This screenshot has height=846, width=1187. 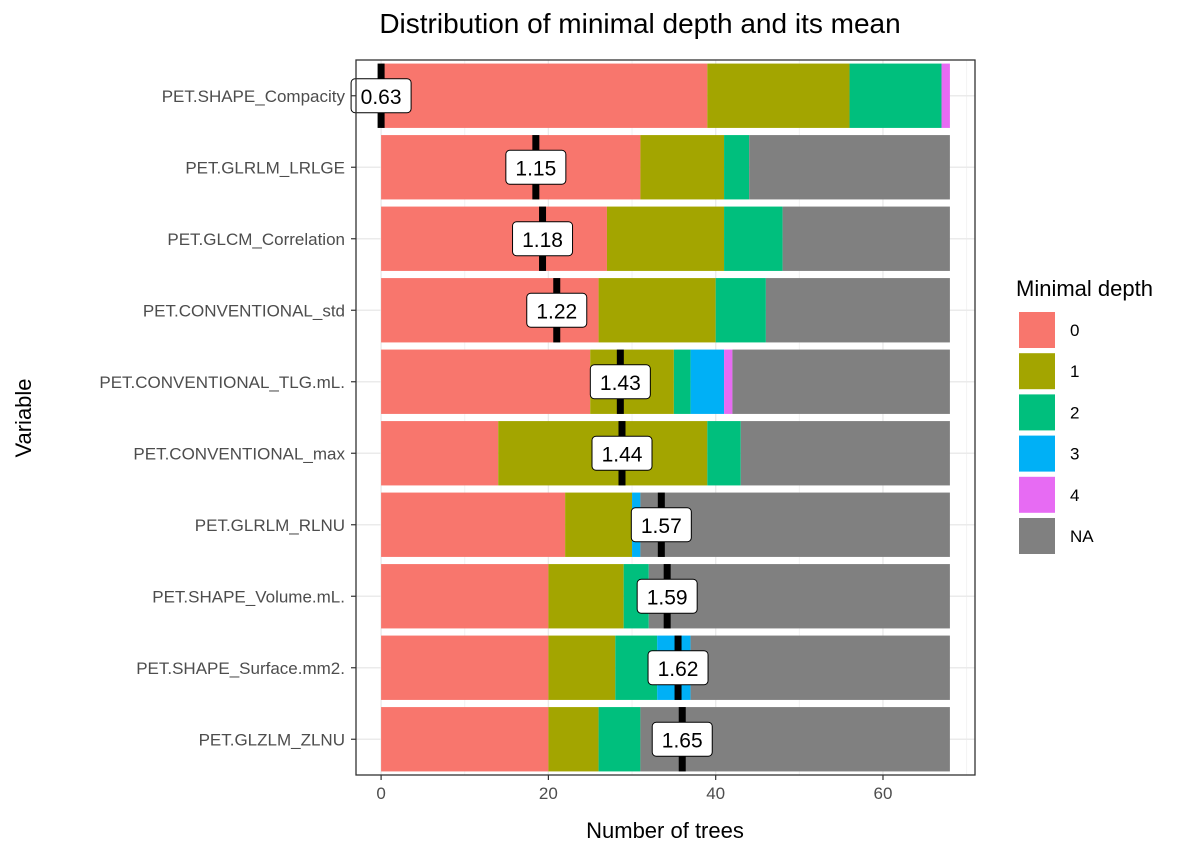 What do you see at coordinates (23, 417) in the screenshot?
I see `y-axis-title: Variable` at bounding box center [23, 417].